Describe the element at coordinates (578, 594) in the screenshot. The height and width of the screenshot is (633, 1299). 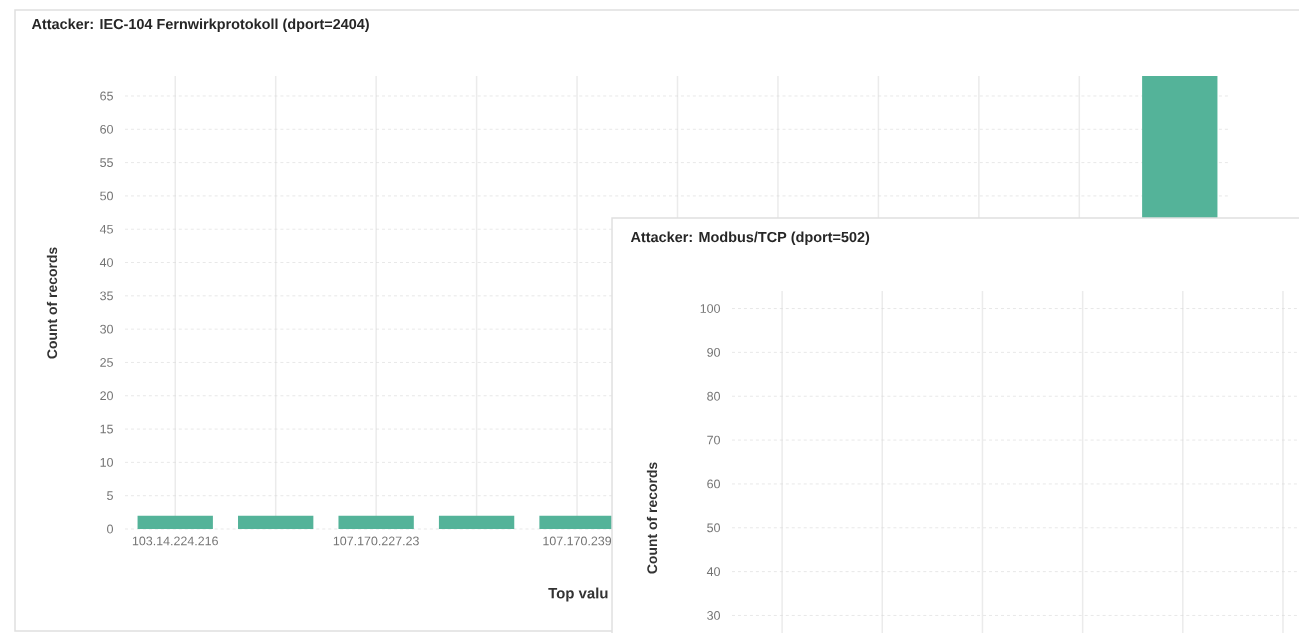
I see `x-axis-title: Top valu` at that location.